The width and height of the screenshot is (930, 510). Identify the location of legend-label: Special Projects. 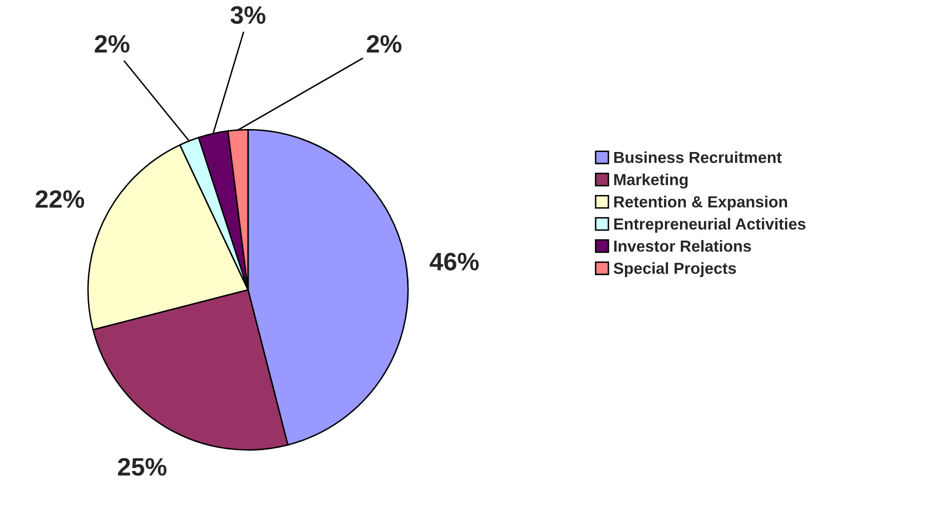
(675, 270).